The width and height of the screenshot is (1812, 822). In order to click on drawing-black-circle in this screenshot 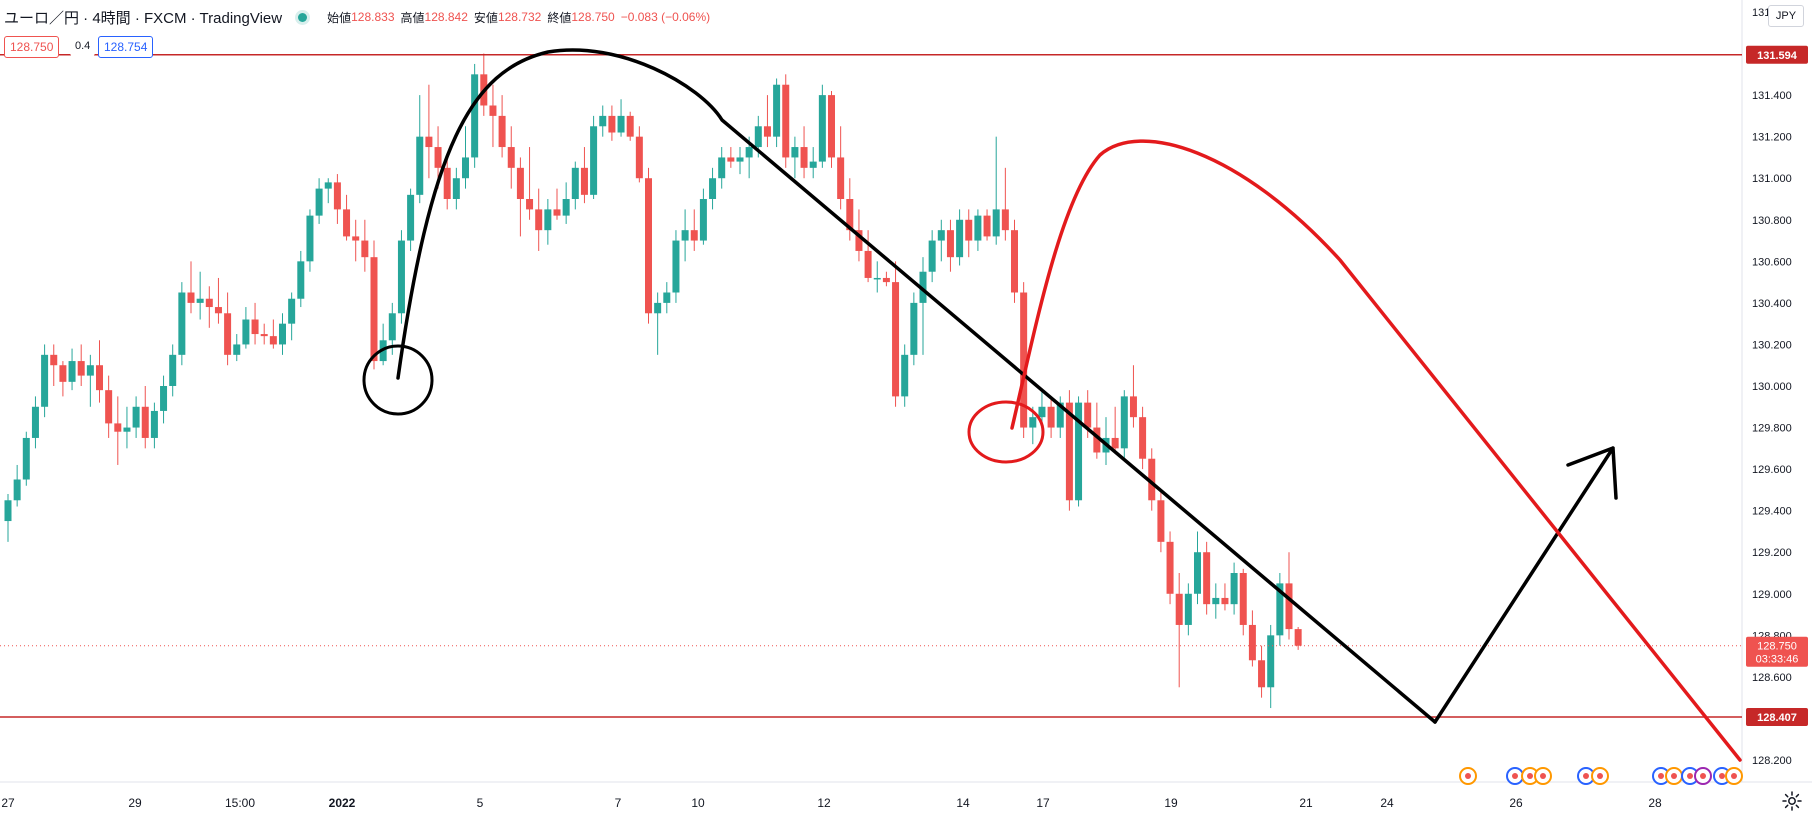, I will do `click(398, 380)`.